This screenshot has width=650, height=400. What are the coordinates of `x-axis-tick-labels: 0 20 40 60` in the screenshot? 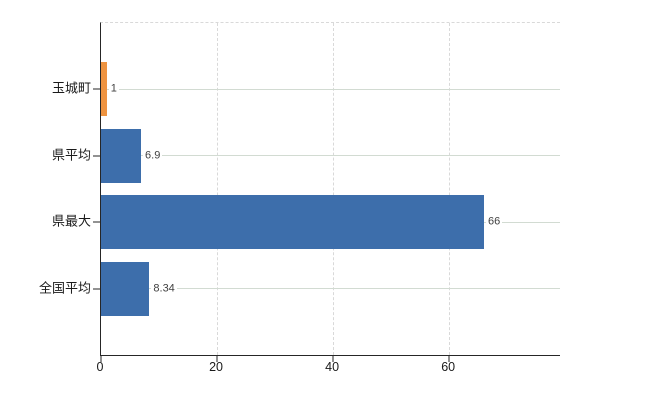 It's located at (327, 370).